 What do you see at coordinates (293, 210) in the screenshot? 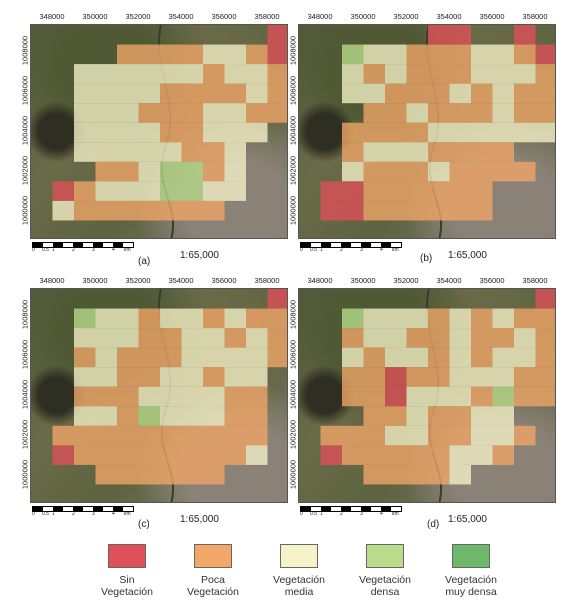
I see `y-tick-label: 1000000` at bounding box center [293, 210].